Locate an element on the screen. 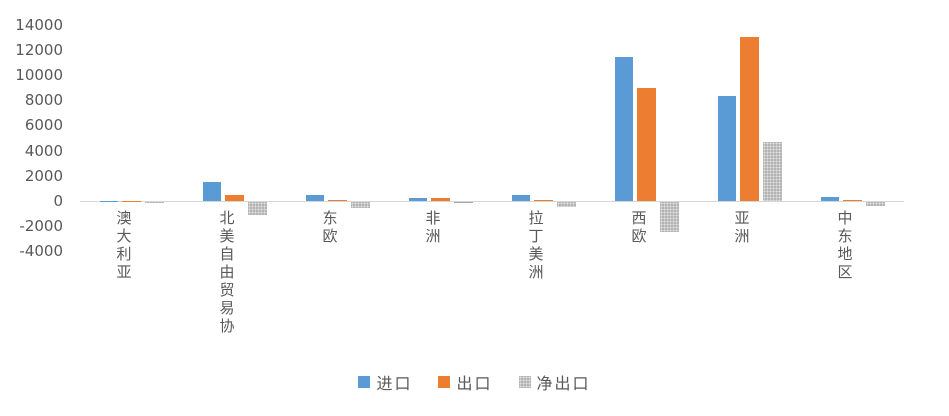  y-axis-tick-2000: 2000 is located at coordinates (43, 175).